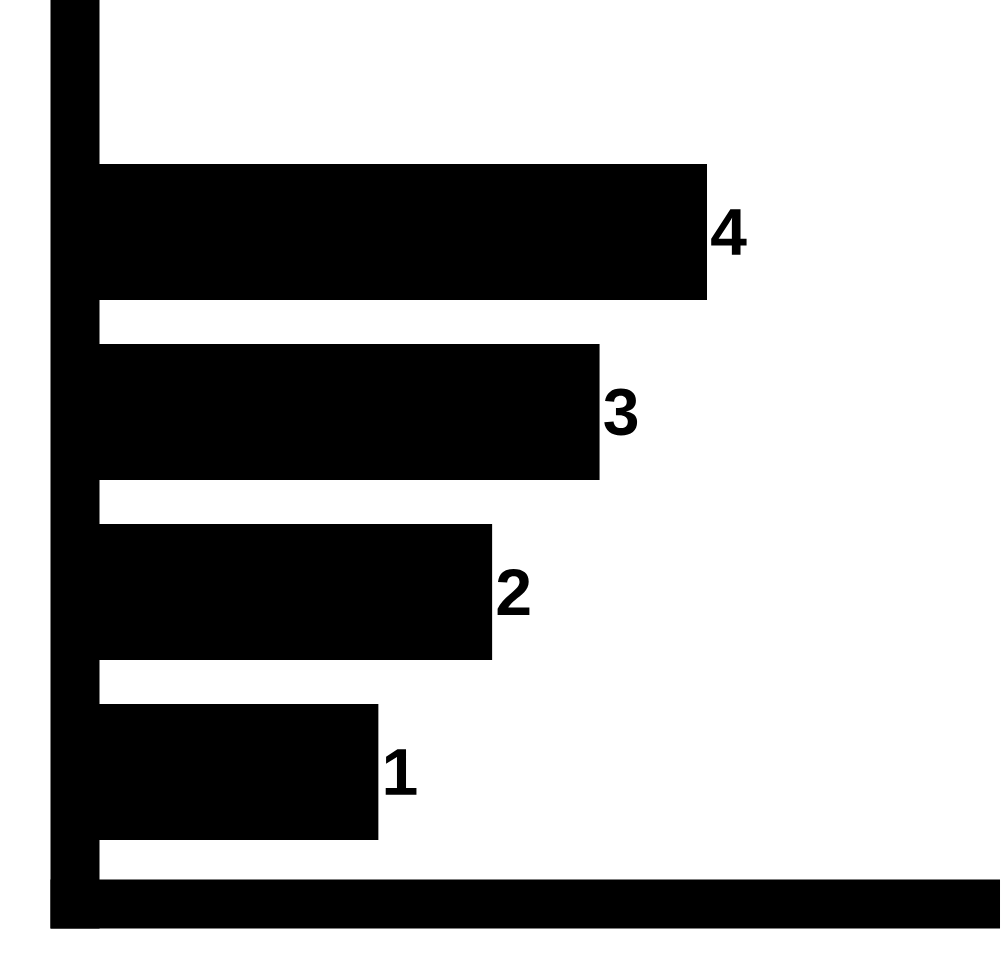 Image resolution: width=1001 pixels, height=980 pixels. I want to click on y-tick-label: 4, so click(729, 232).